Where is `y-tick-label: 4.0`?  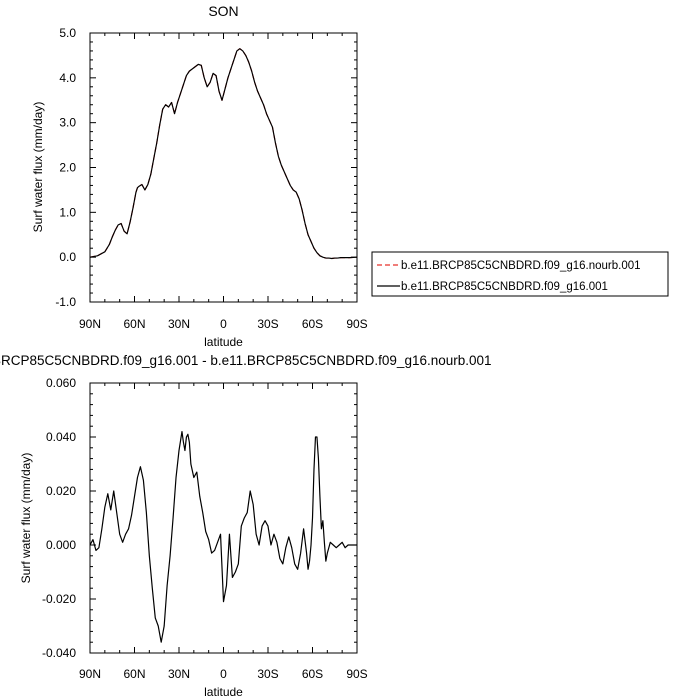
y-tick-label: 4.0 is located at coordinates (67, 78).